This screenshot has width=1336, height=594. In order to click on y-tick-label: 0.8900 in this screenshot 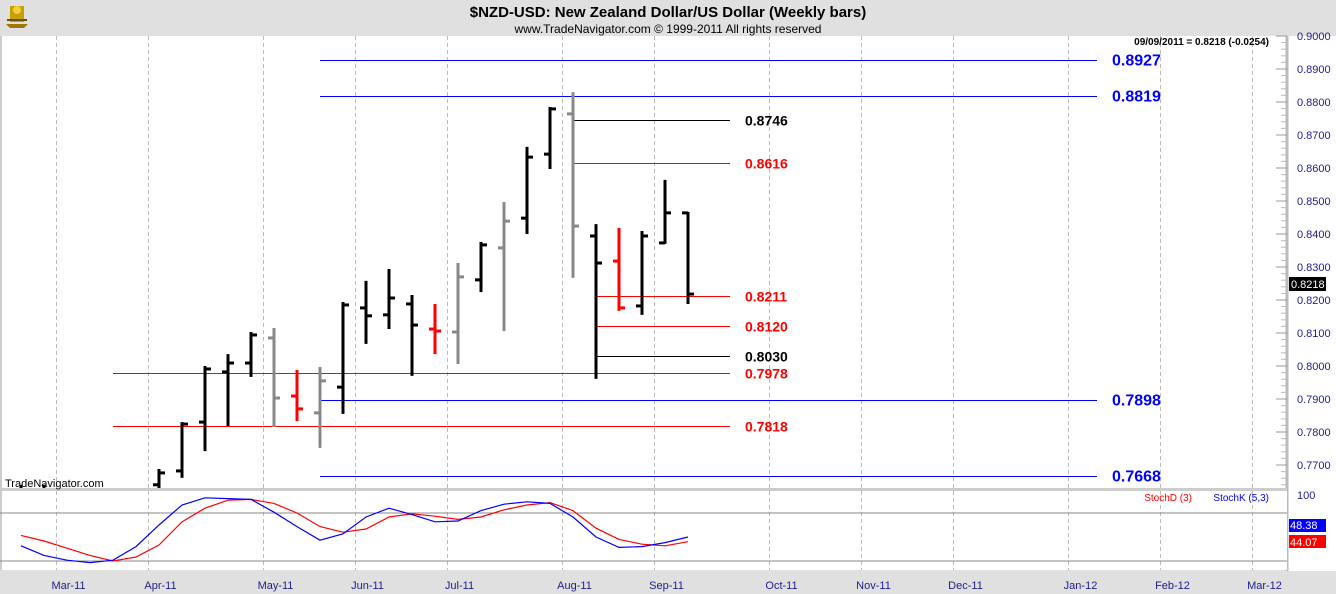, I will do `click(1314, 70)`.